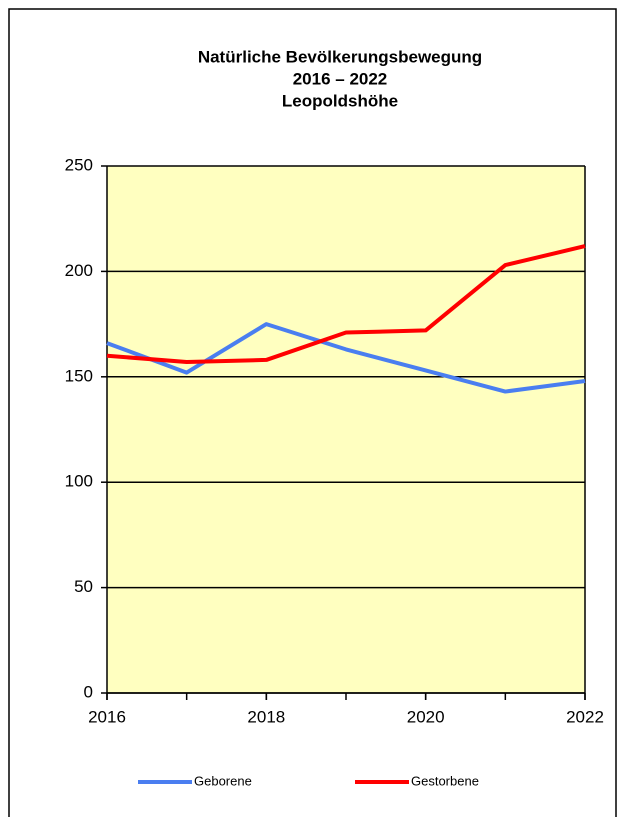 Image resolution: width=625 pixels, height=817 pixels. Describe the element at coordinates (340, 78) in the screenshot. I see `chart-title: 2016 – 2022` at that location.